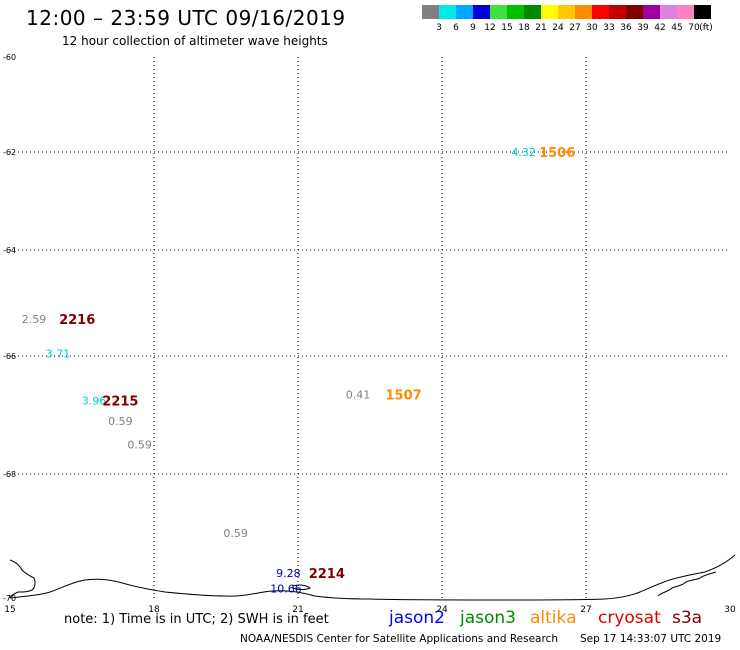 Image resolution: width=740 pixels, height=650 pixels. Describe the element at coordinates (592, 28) in the screenshot. I see `legend-label: 30` at that location.